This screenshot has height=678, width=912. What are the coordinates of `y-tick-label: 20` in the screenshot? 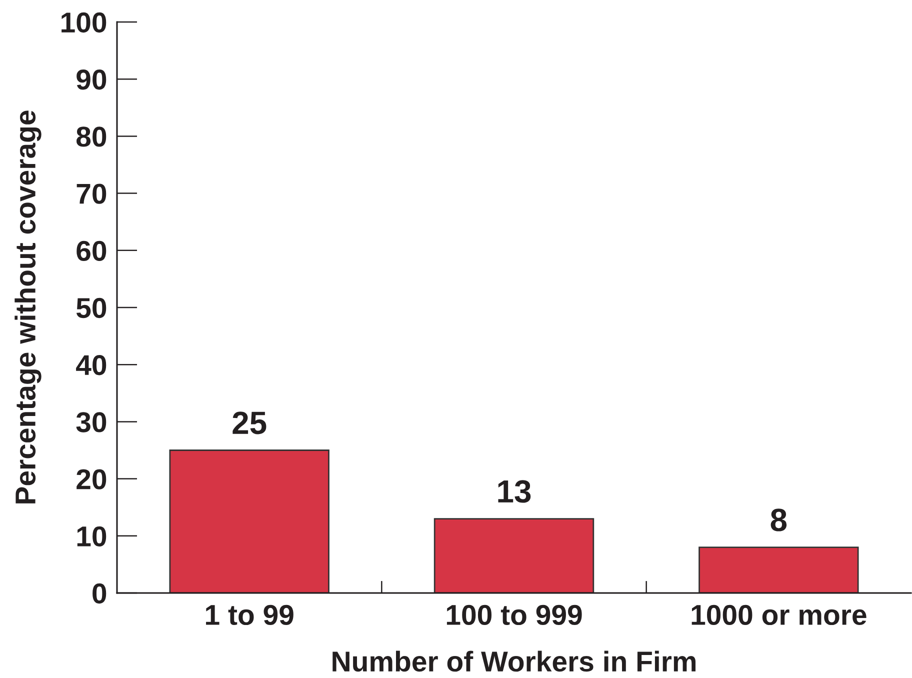 It's located at (91, 479).